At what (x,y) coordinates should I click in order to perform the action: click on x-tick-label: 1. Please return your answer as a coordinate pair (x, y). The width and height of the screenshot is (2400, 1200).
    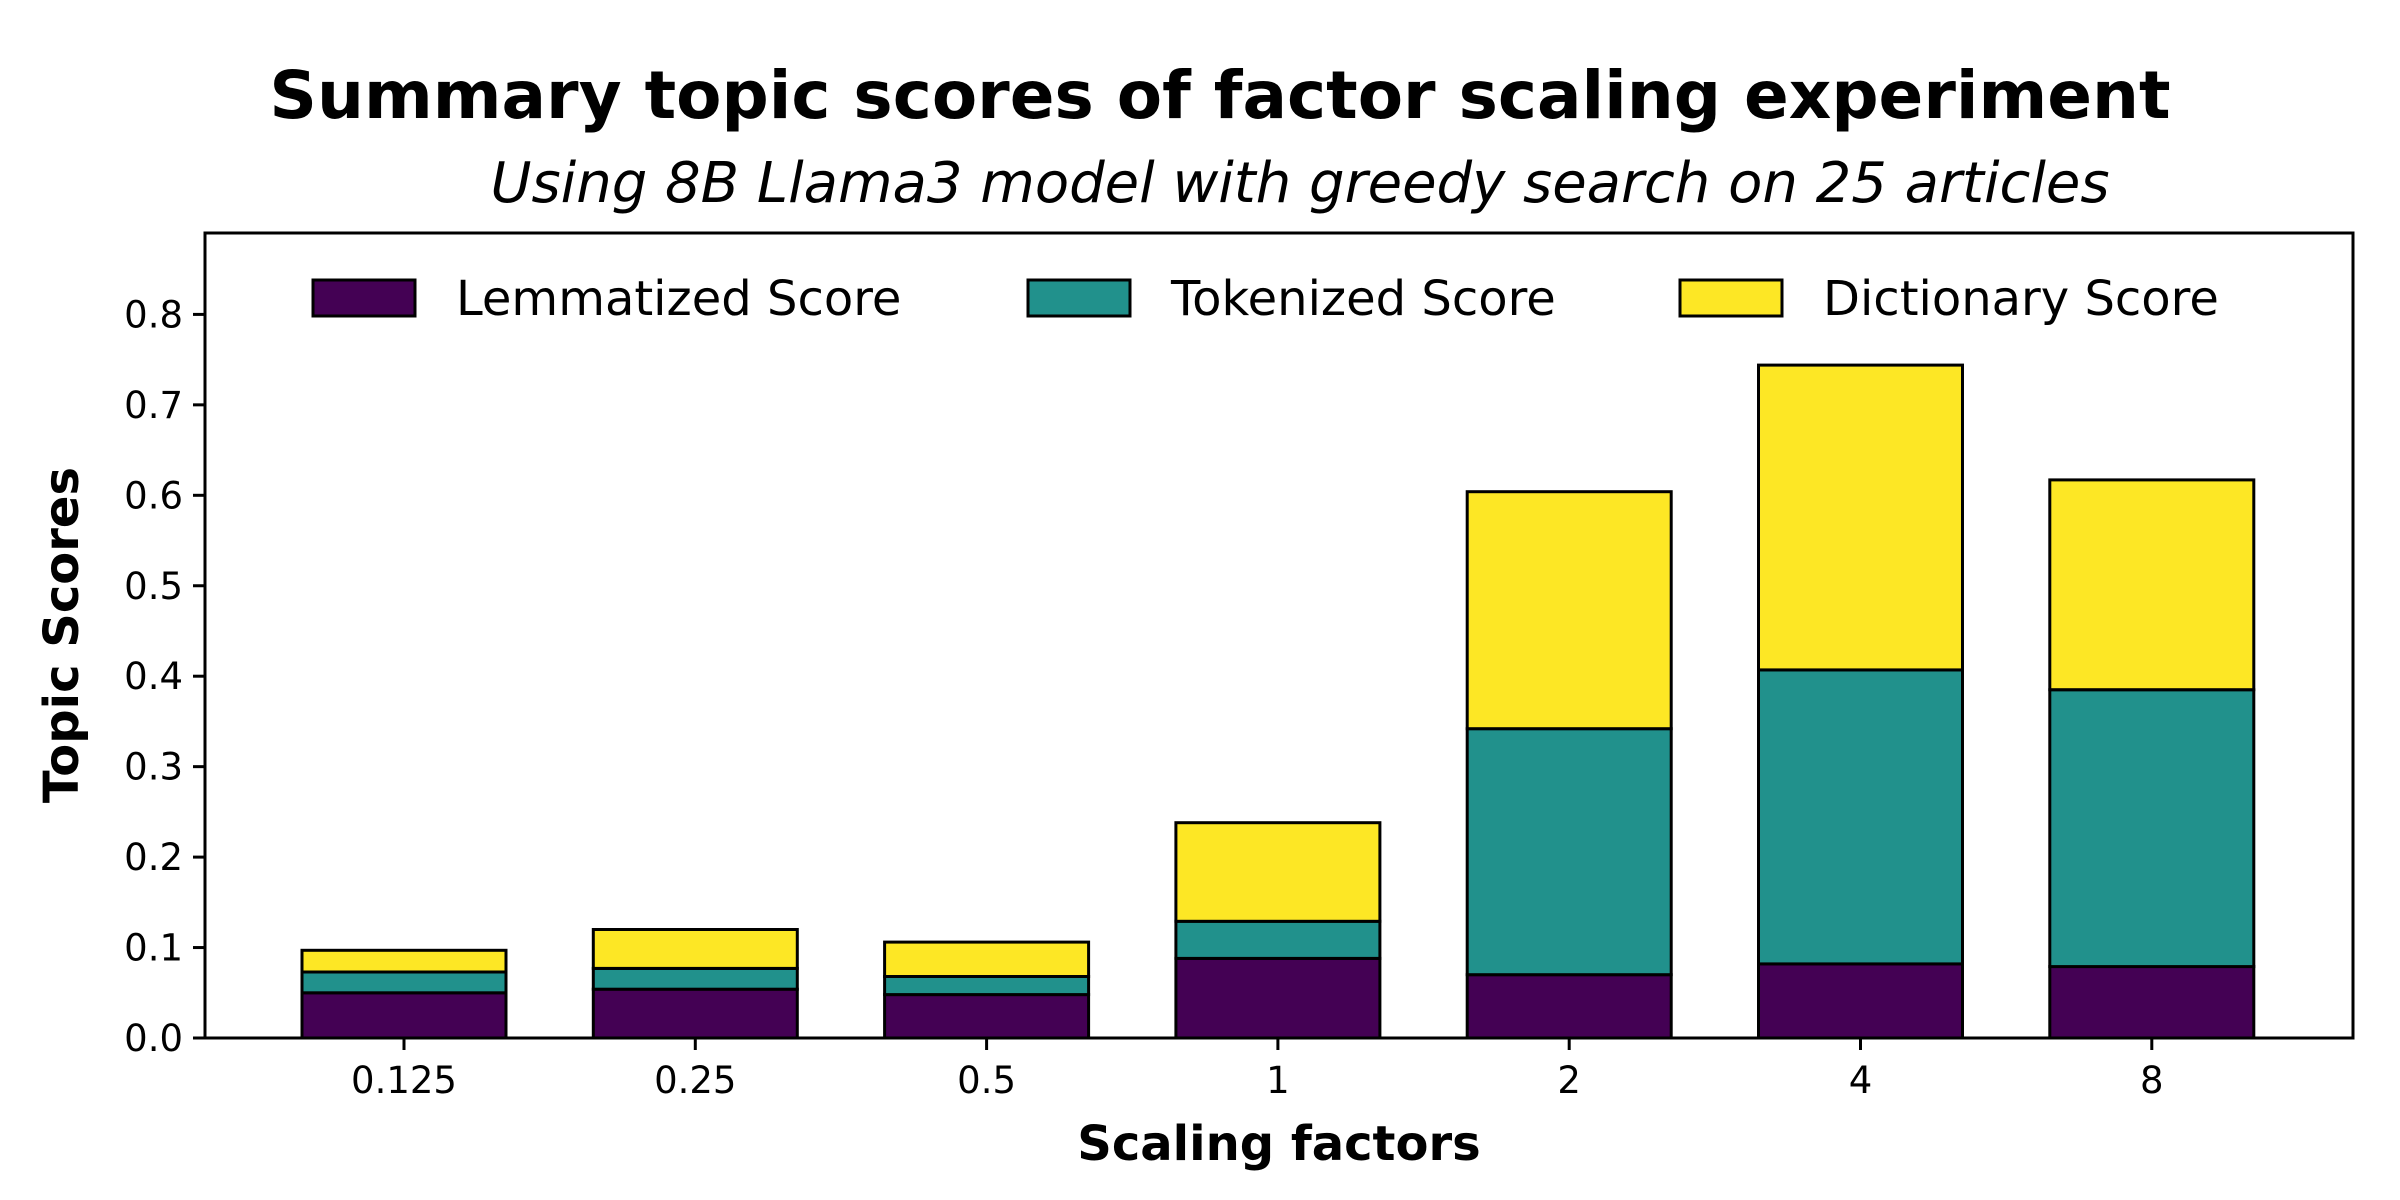
    Looking at the image, I should click on (1278, 1080).